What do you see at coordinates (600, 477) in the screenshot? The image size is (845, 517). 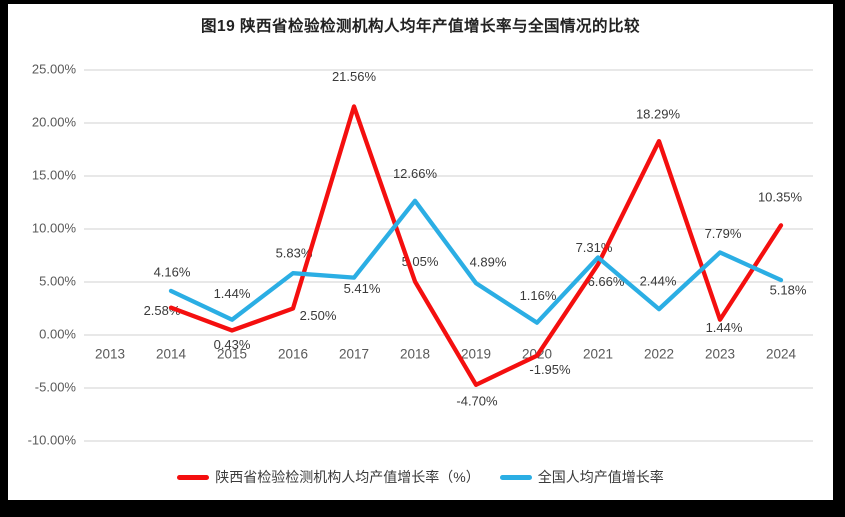 I see `legend-label-national: 全国人均产值增长率` at bounding box center [600, 477].